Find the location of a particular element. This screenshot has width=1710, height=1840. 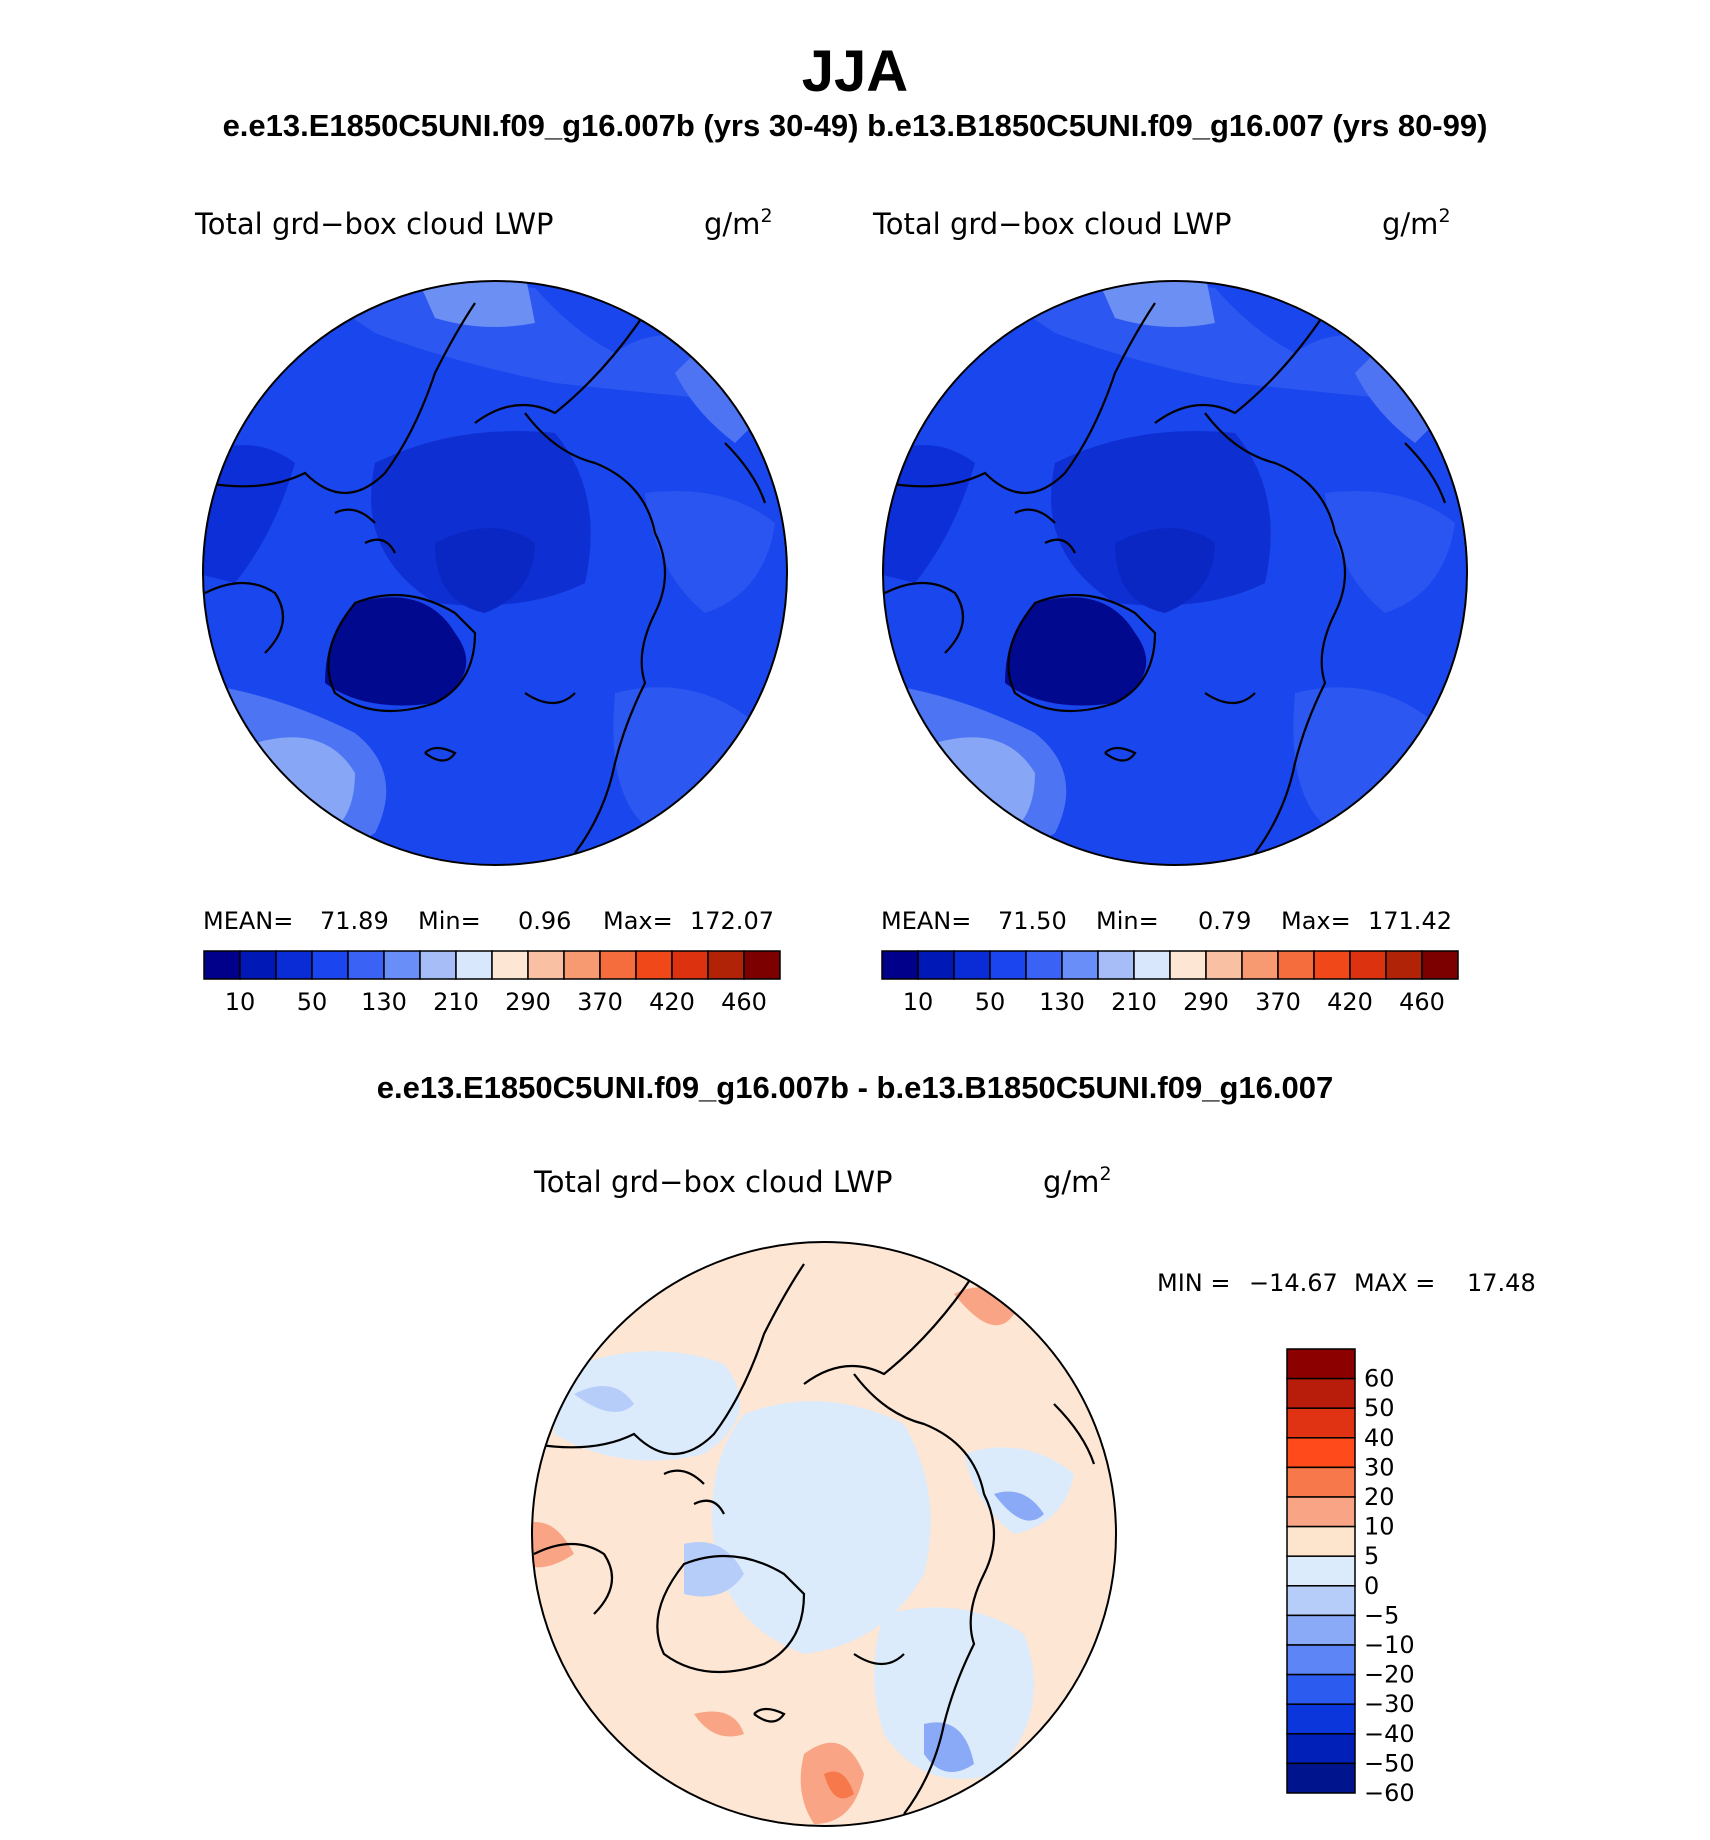

colorbar-tick-label: −5 is located at coordinates (1381, 1615).